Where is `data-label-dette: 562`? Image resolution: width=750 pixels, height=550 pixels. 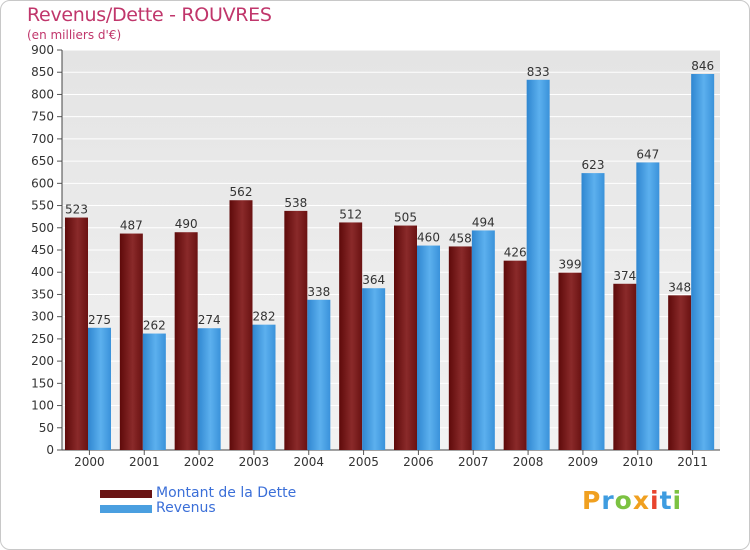
data-label-dette: 562 is located at coordinates (241, 192).